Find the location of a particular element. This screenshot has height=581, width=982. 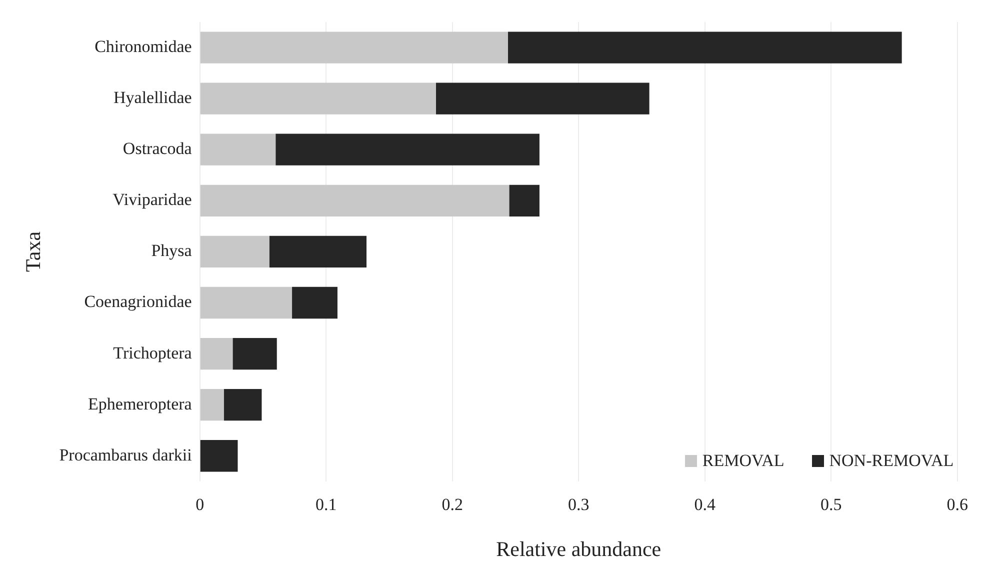

y-tick-label: Physa is located at coordinates (171, 250).